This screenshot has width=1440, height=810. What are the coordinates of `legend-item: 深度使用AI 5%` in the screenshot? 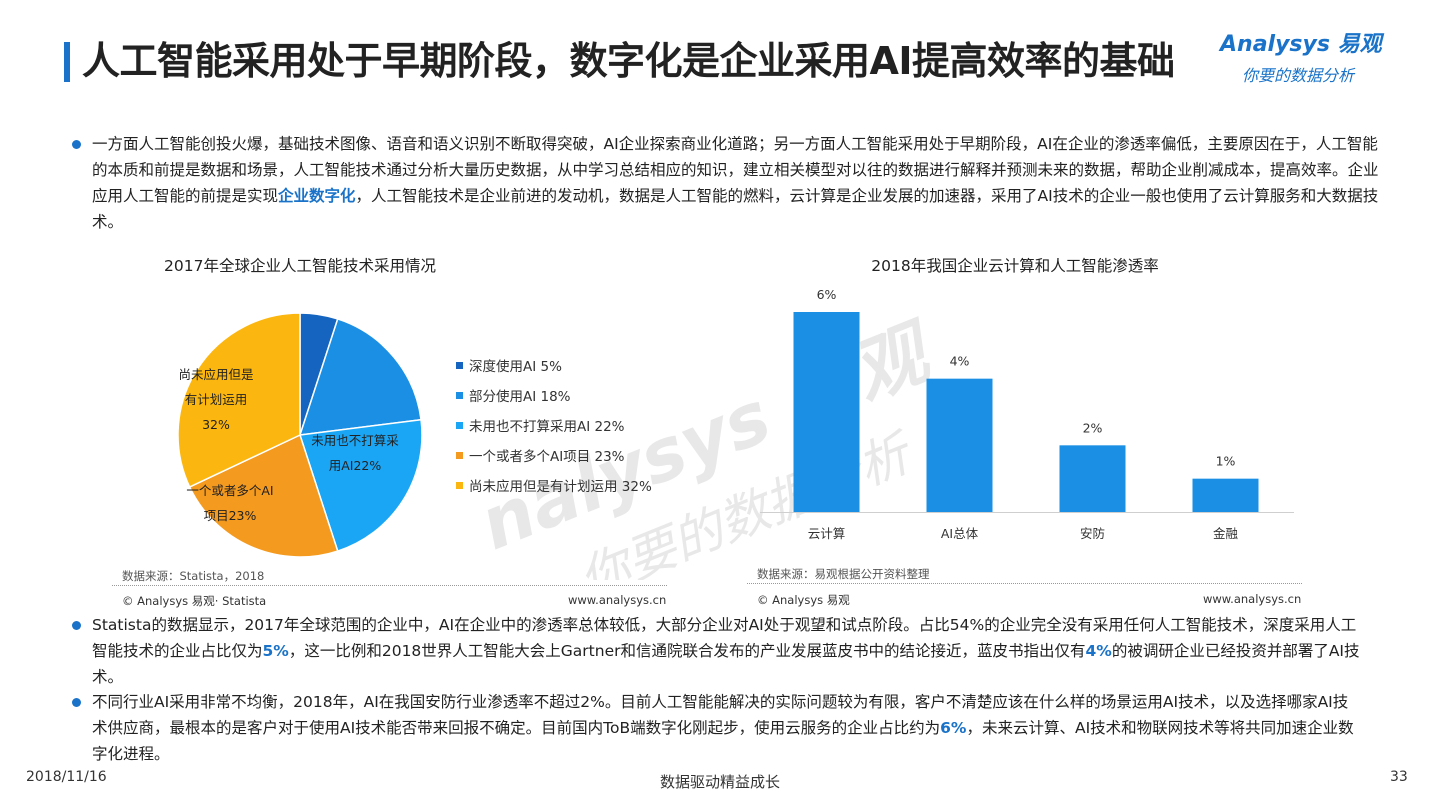 It's located at (554, 365).